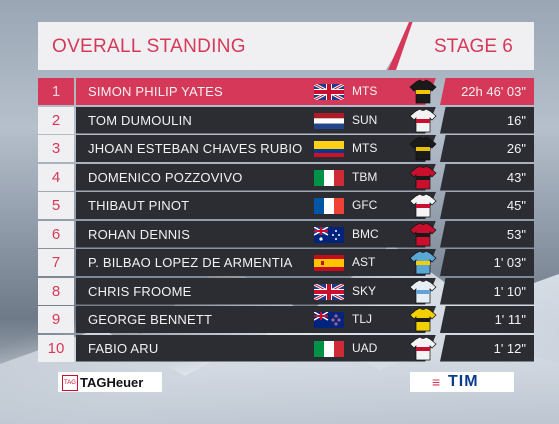 This screenshot has height=424, width=559. Describe the element at coordinates (423, 291) in the screenshot. I see `lightblue-jersey-icon` at that location.